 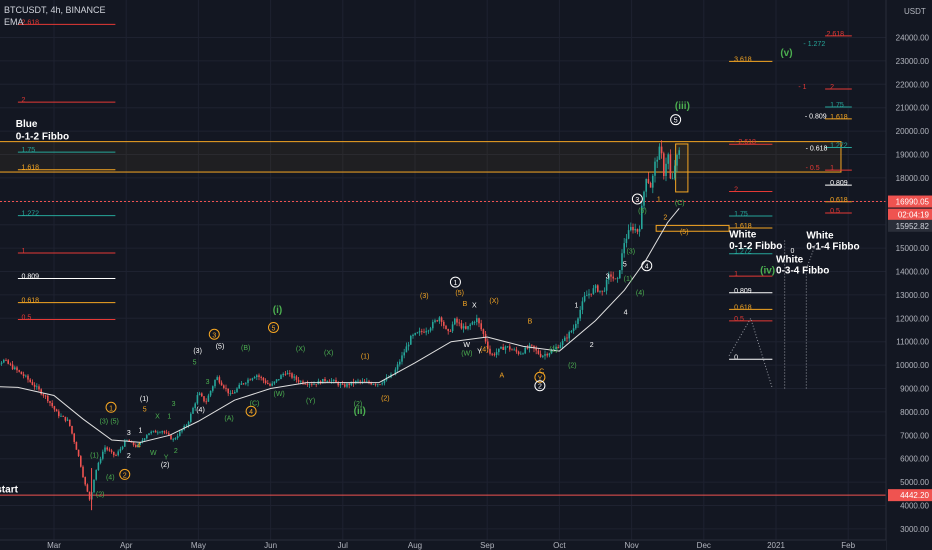 What do you see at coordinates (443, 545) in the screenshot?
I see `time-axis-background` at bounding box center [443, 545].